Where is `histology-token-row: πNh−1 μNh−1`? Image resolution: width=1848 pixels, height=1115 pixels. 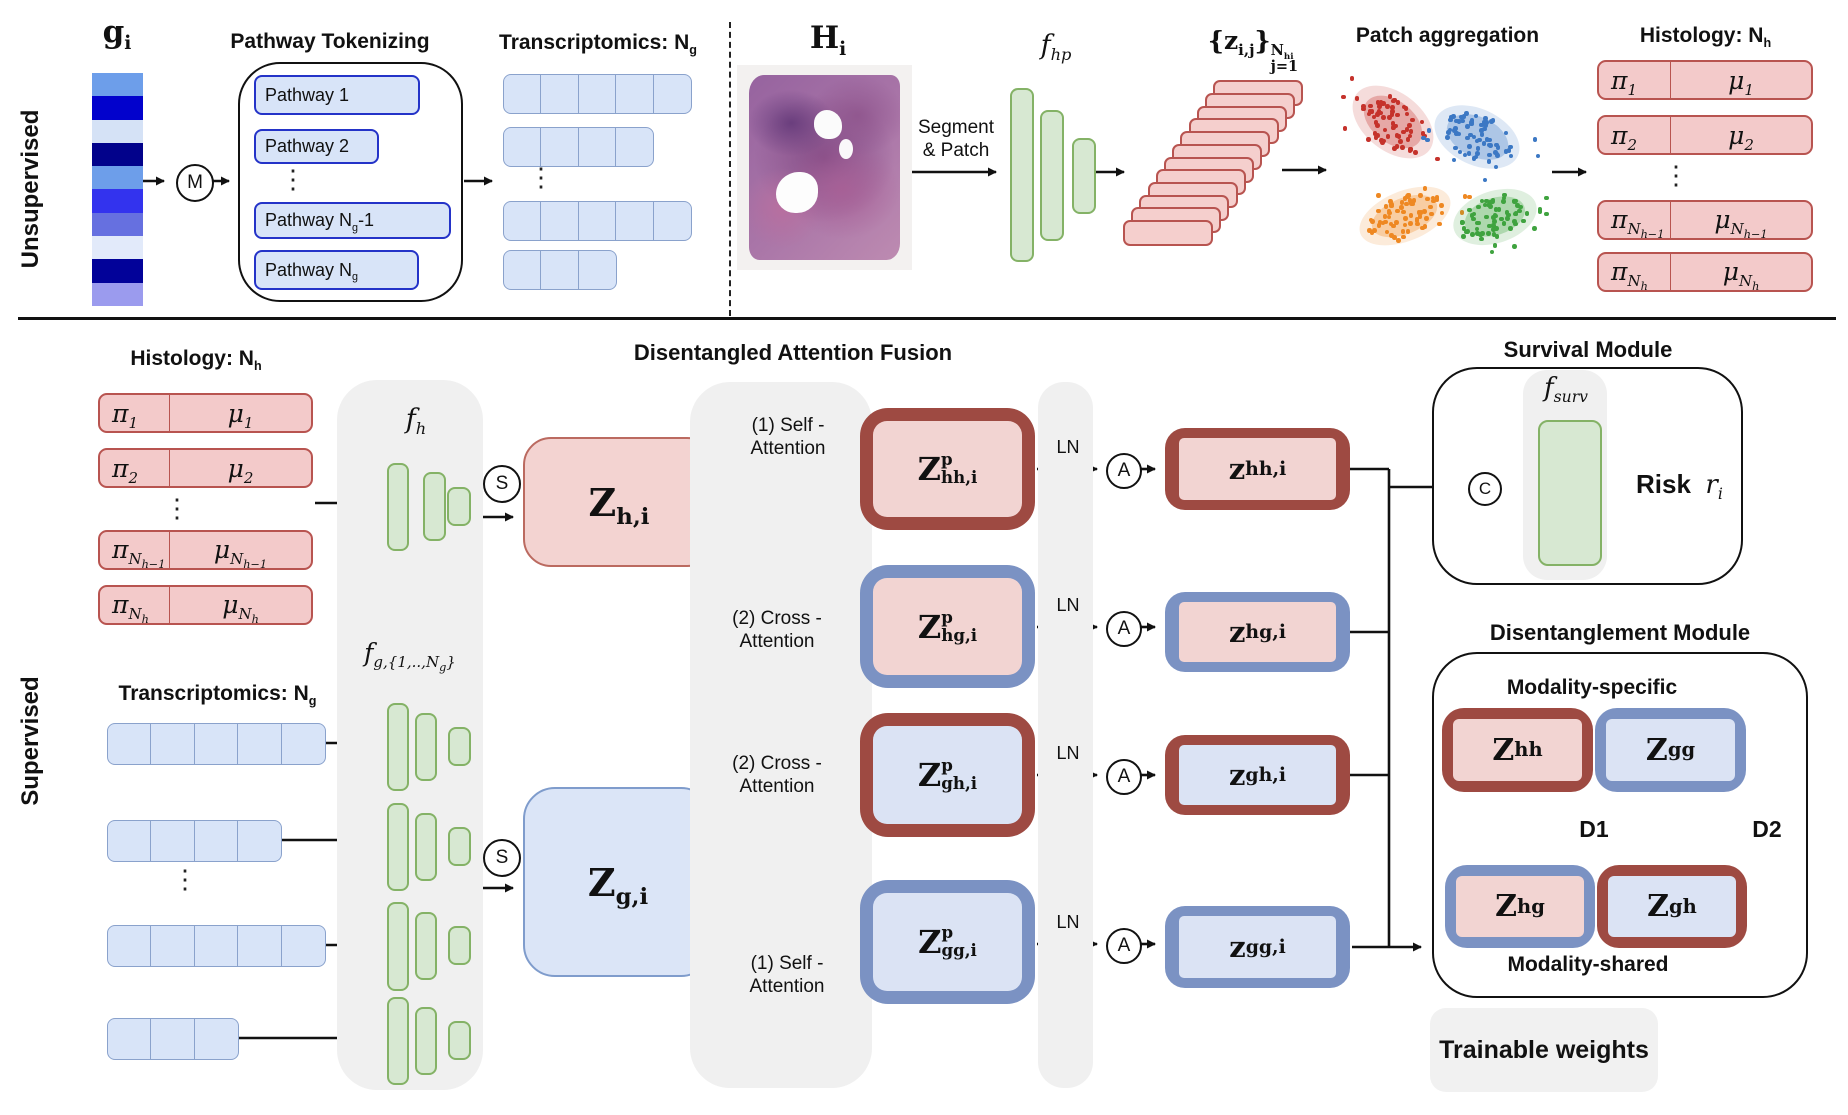 histology-token-row: πNh−1 μNh−1 is located at coordinates (205, 550).